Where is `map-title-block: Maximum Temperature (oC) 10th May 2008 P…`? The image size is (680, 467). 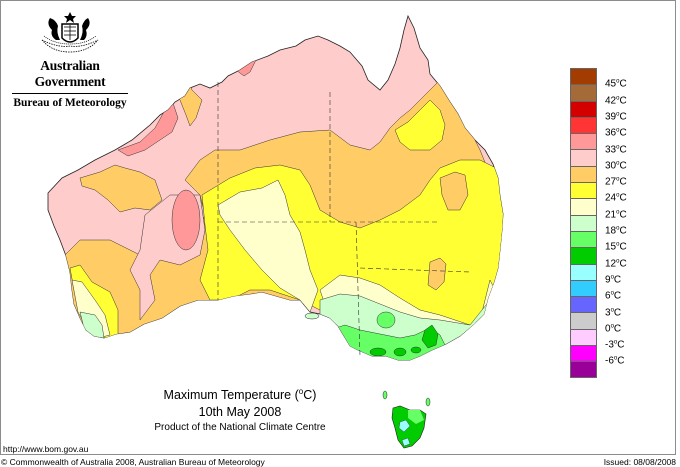
map-title-block: Maximum Temperature (oC) 10th May 2008 P… is located at coordinates (240, 409).